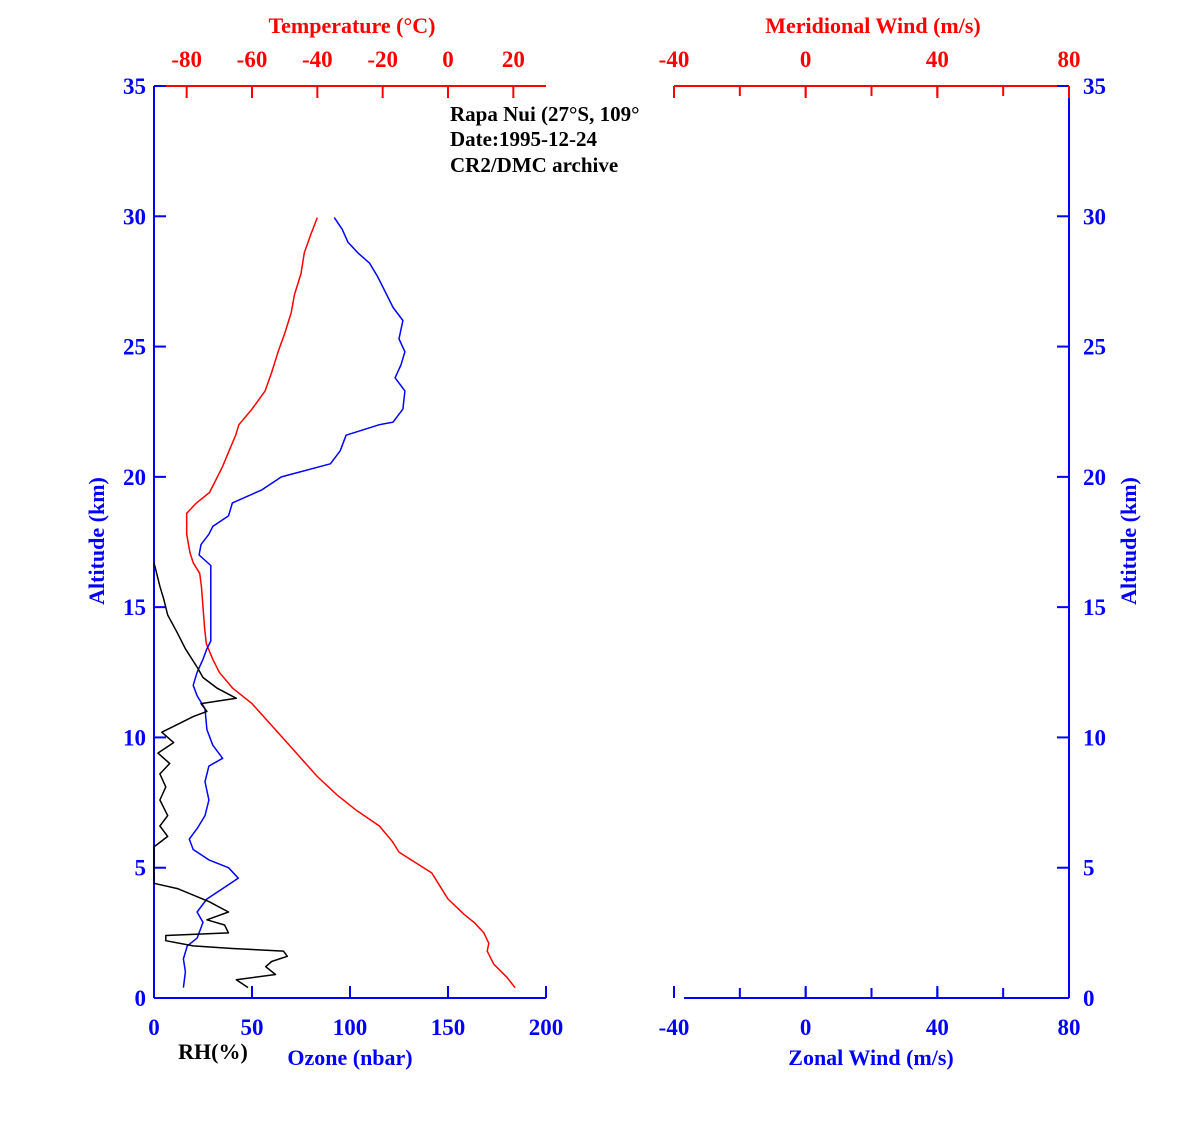 This screenshot has width=1181, height=1122. Describe the element at coordinates (351, 25) in the screenshot. I see `temperature-axis-label: Temperature (°C)` at that location.